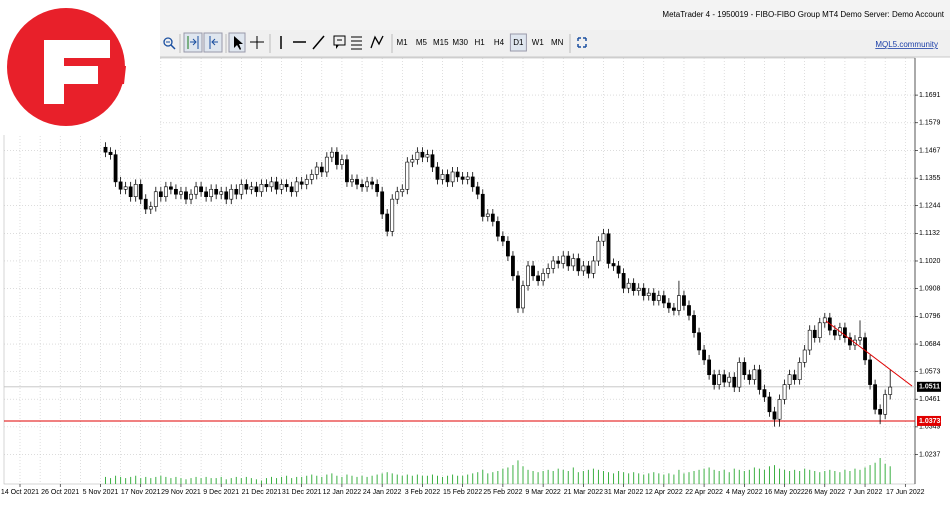  What do you see at coordinates (479, 42) in the screenshot?
I see `timeframe-button: H1` at bounding box center [479, 42].